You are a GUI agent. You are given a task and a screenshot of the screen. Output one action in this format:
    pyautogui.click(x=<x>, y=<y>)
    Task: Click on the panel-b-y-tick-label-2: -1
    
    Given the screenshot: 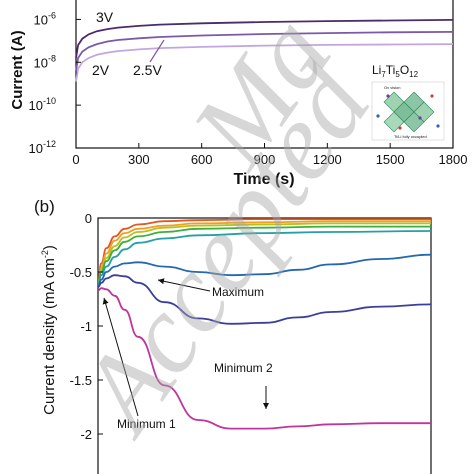 What is the action you would take?
    pyautogui.click(x=86, y=326)
    